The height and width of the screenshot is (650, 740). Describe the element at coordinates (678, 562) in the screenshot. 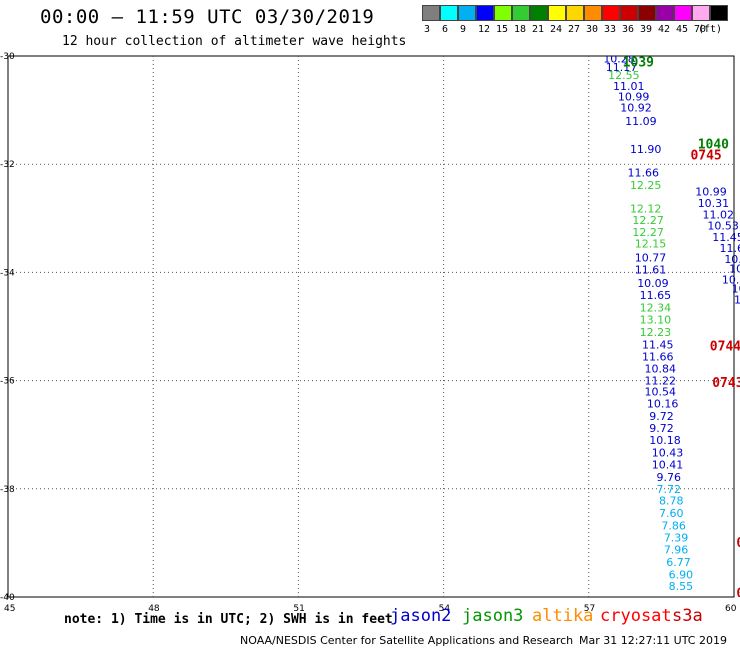

I see `swh-observation: 6.77` at that location.